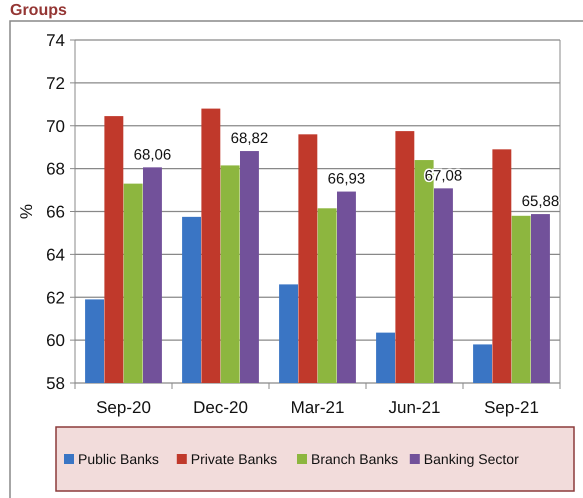  Describe the element at coordinates (472, 459) in the screenshot. I see `legend-label: Banking Sector` at that location.